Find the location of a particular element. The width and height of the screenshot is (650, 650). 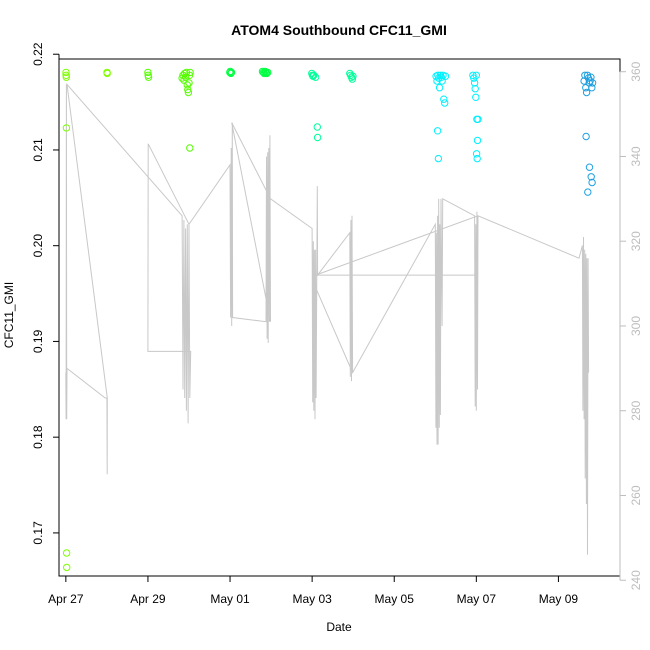

y-tick-label: 0.17 is located at coordinates (38, 533).